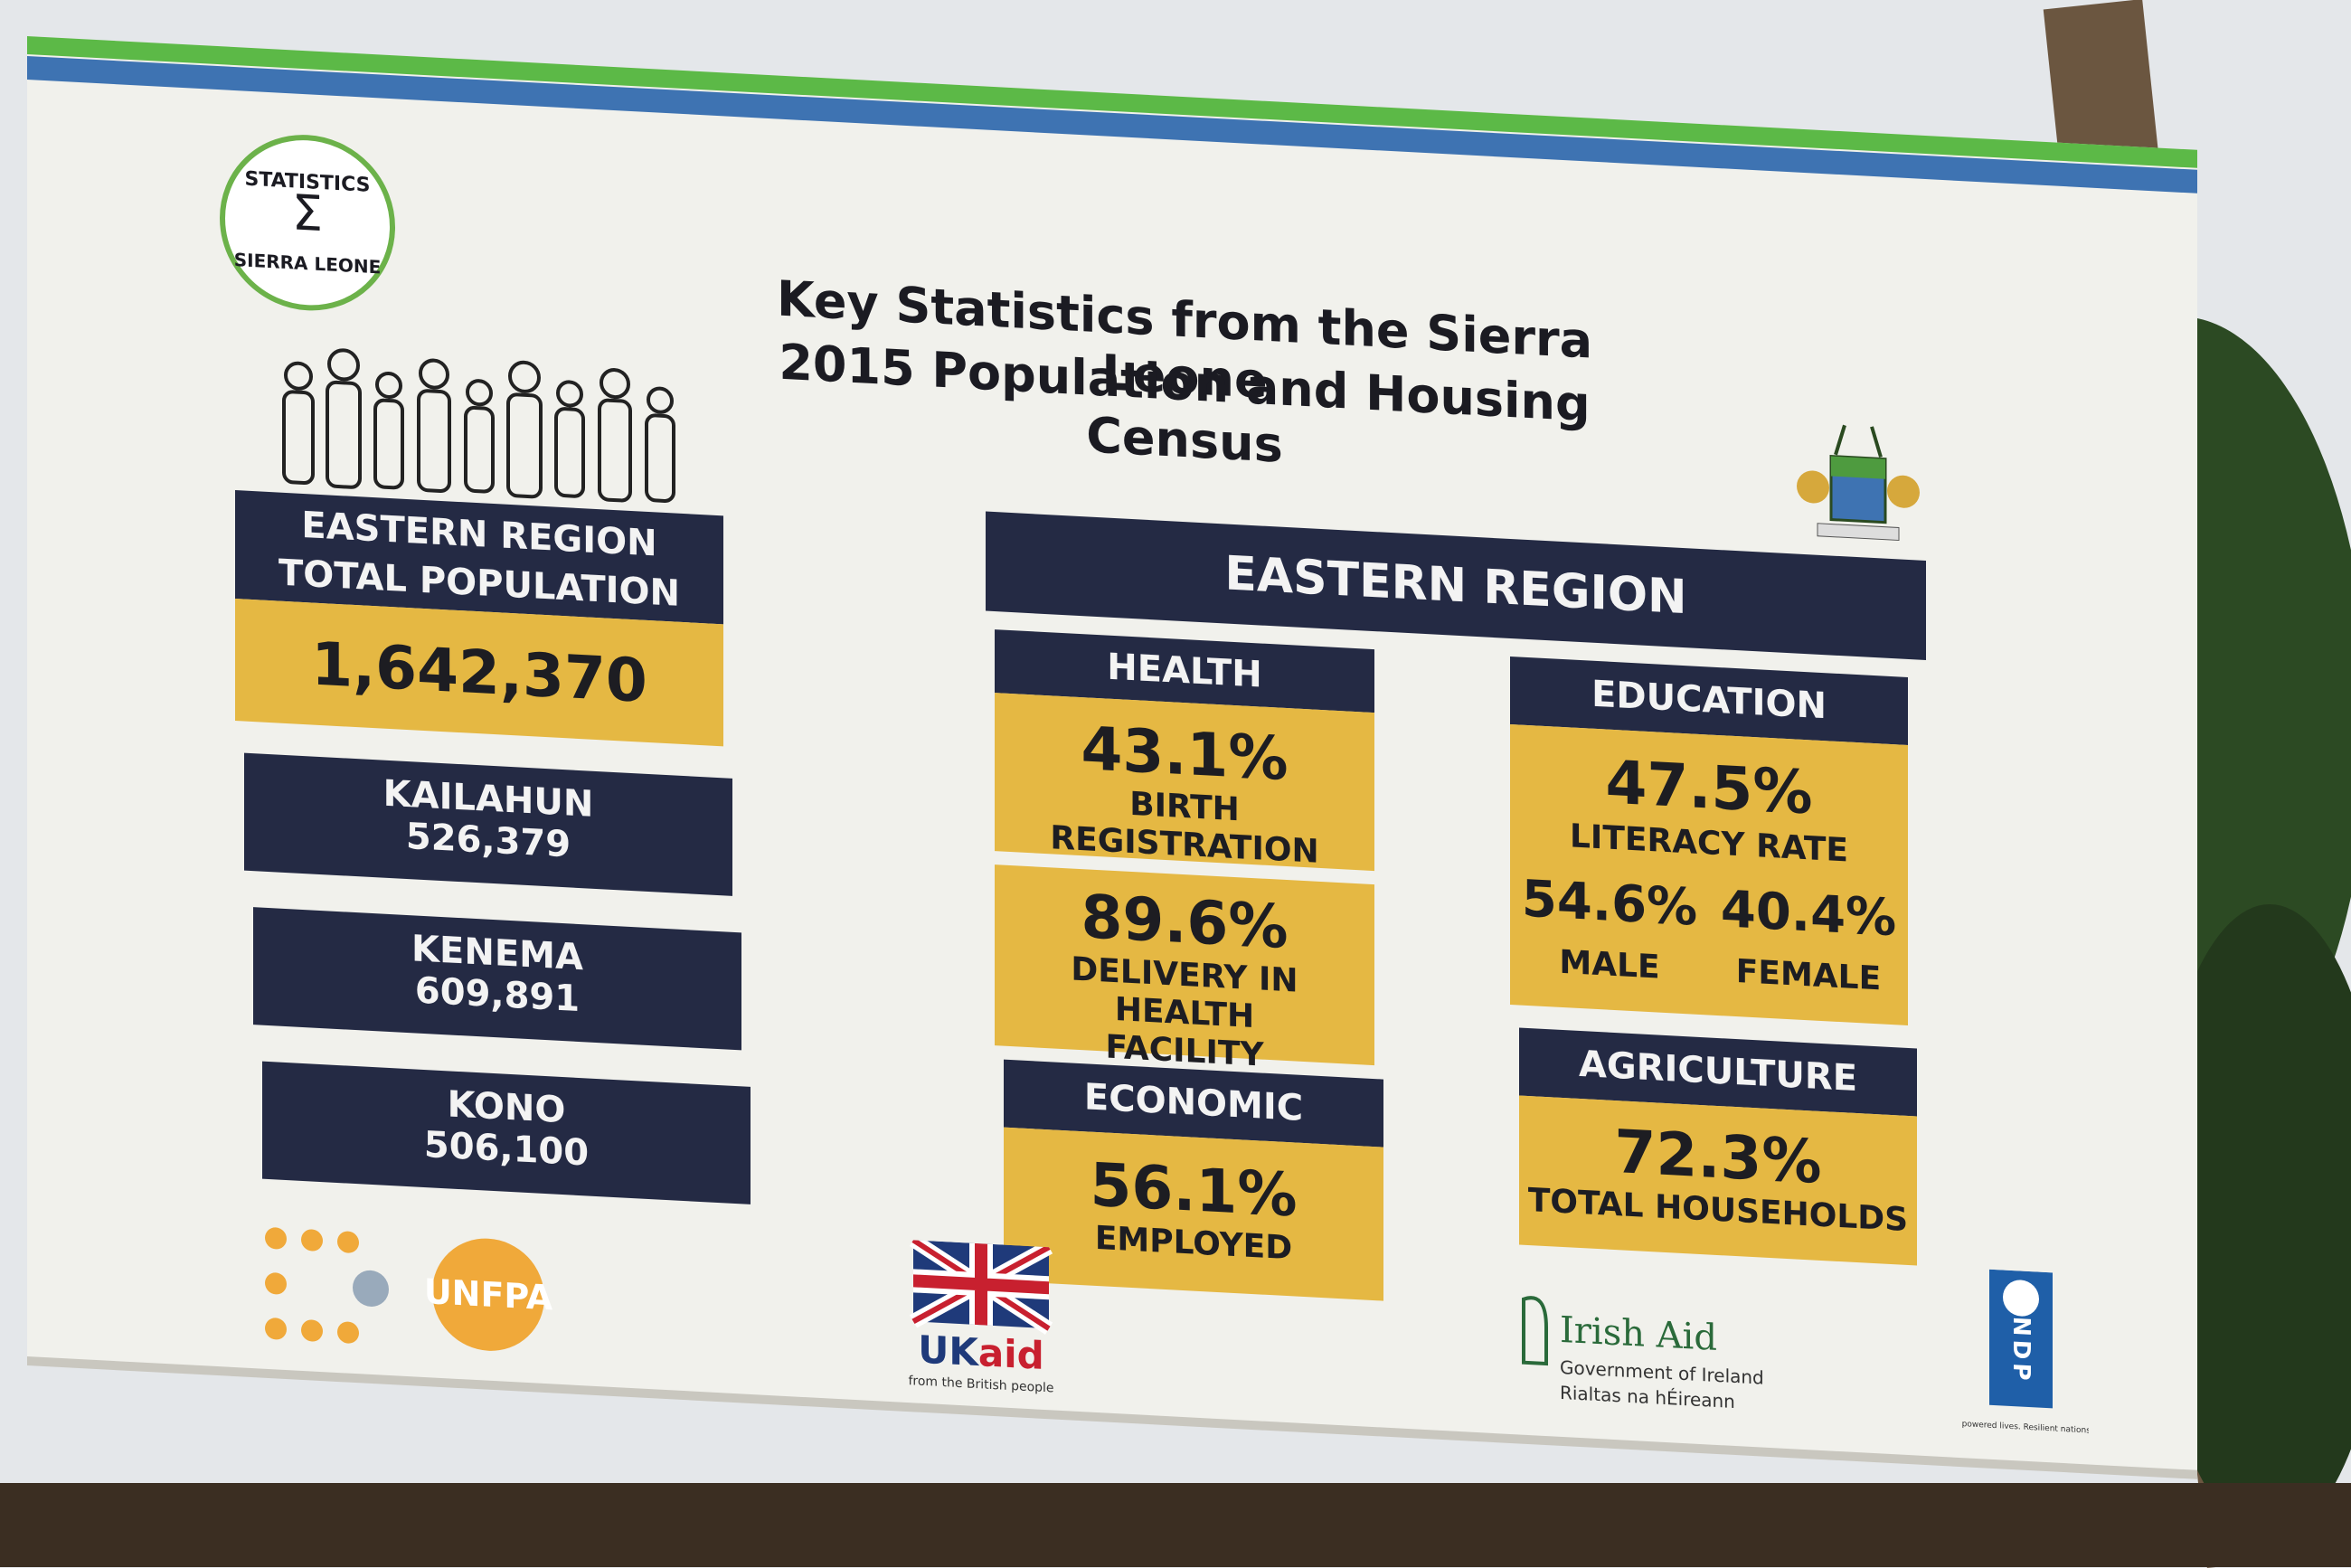 The image size is (2351, 1568). Describe the element at coordinates (1609, 903) in the screenshot. I see `stat-value: 54.6%` at that location.